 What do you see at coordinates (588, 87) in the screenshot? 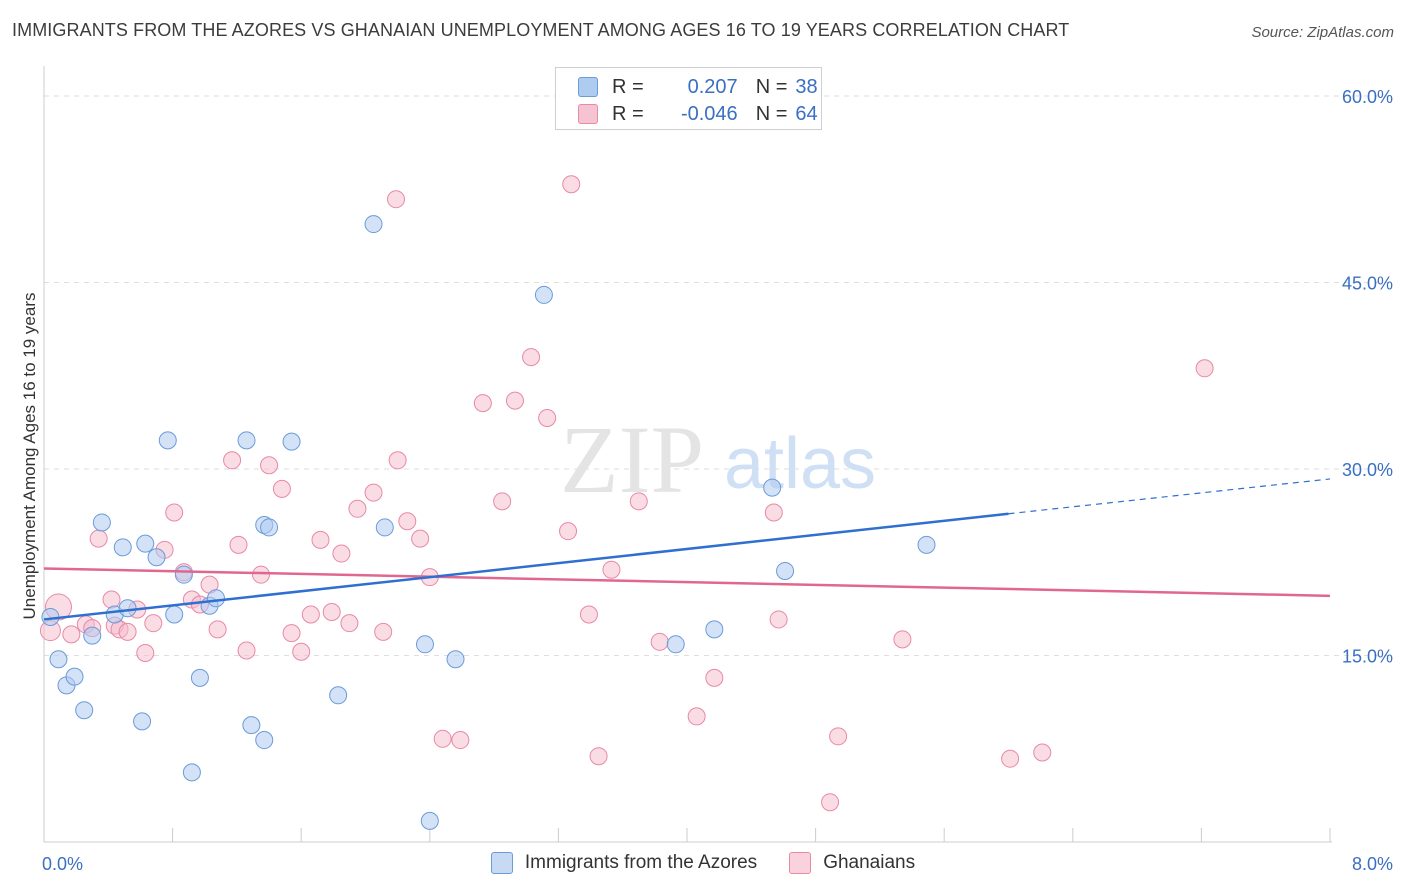
I see `azores-swatch` at bounding box center [588, 87].